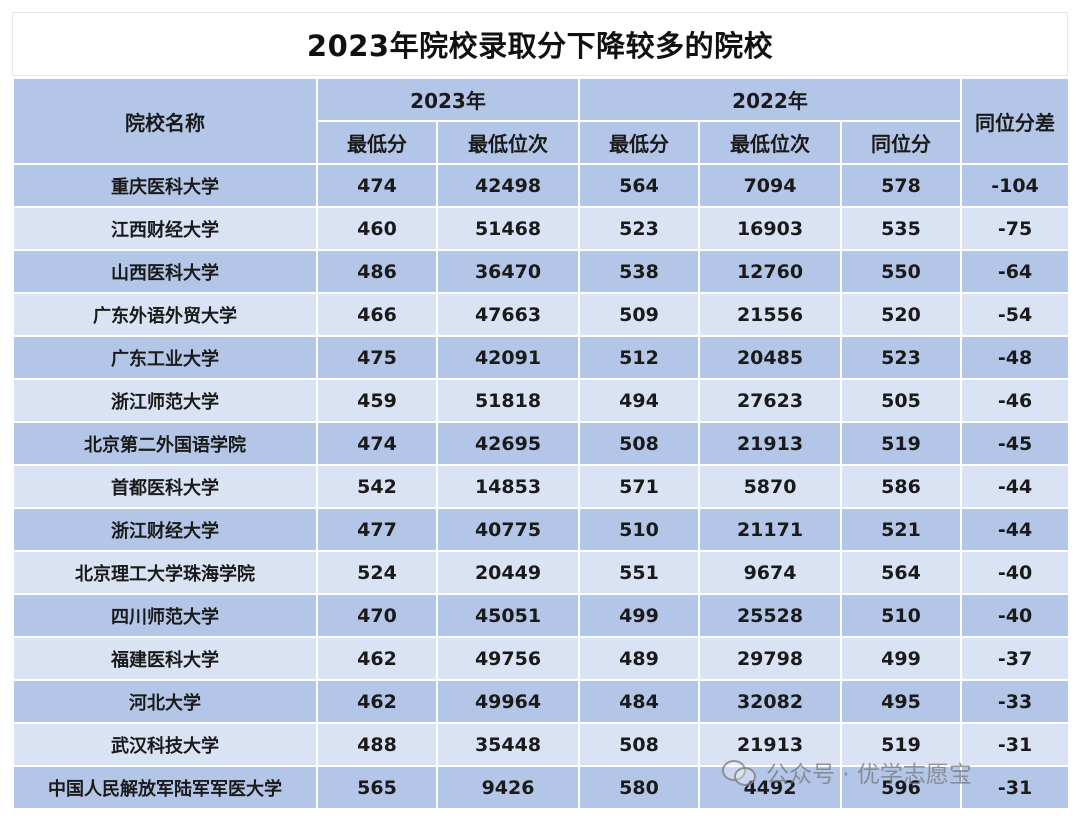 The width and height of the screenshot is (1080, 816). I want to click on table-row: 四川师范大学 470 45051 499 25528 510 -40, so click(541, 615).